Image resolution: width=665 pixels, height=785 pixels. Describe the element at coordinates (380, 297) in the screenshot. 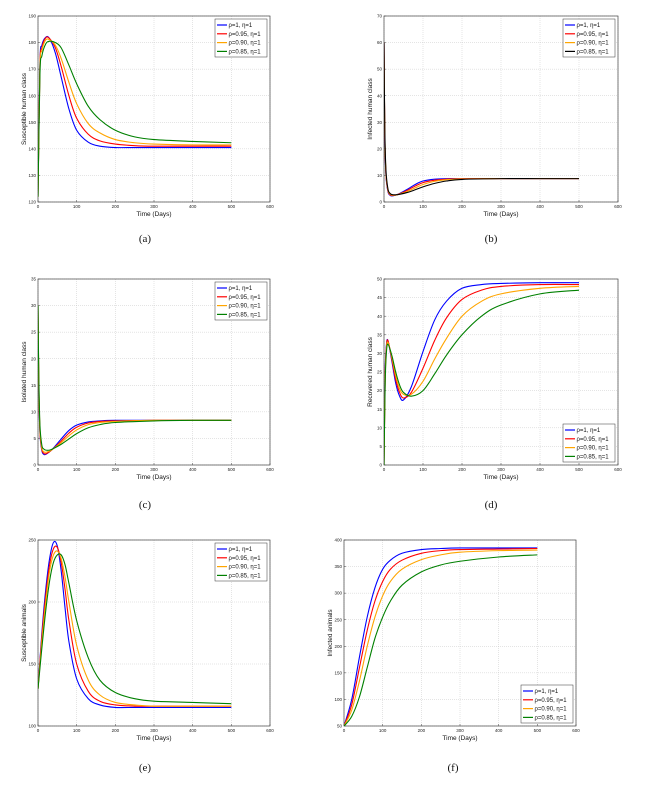

I see `y-tick-label: 45` at that location.